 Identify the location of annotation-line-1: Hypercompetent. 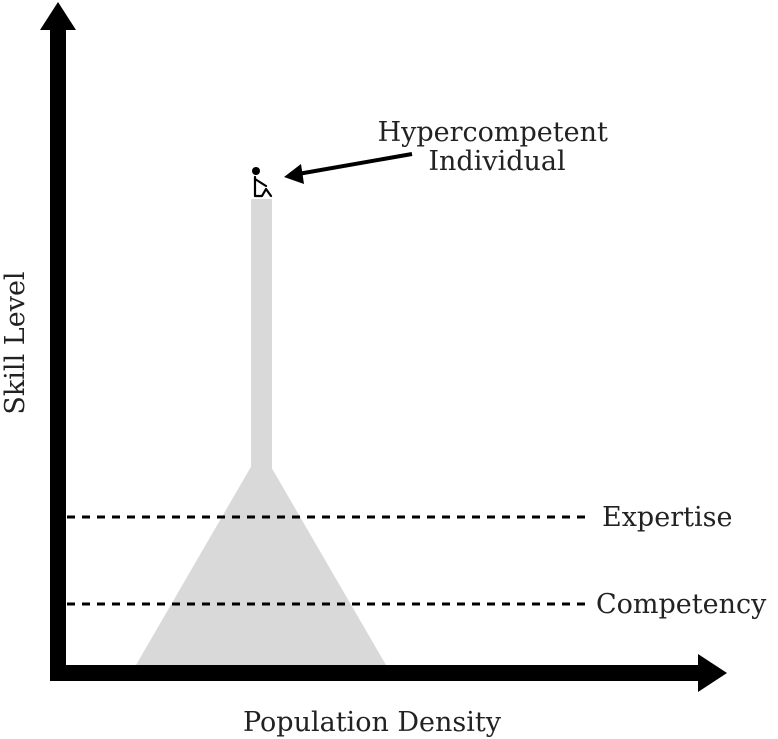
(493, 132).